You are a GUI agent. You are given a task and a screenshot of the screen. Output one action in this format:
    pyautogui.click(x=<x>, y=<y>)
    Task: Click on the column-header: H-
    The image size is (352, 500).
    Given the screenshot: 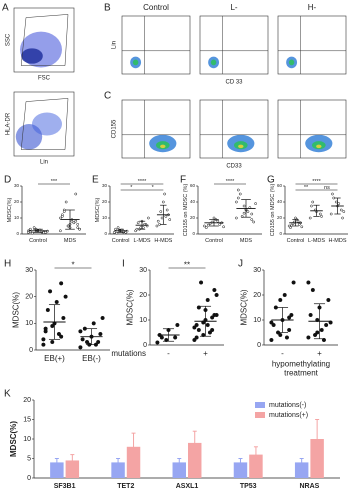 What is the action you would take?
    pyautogui.click(x=312, y=7)
    